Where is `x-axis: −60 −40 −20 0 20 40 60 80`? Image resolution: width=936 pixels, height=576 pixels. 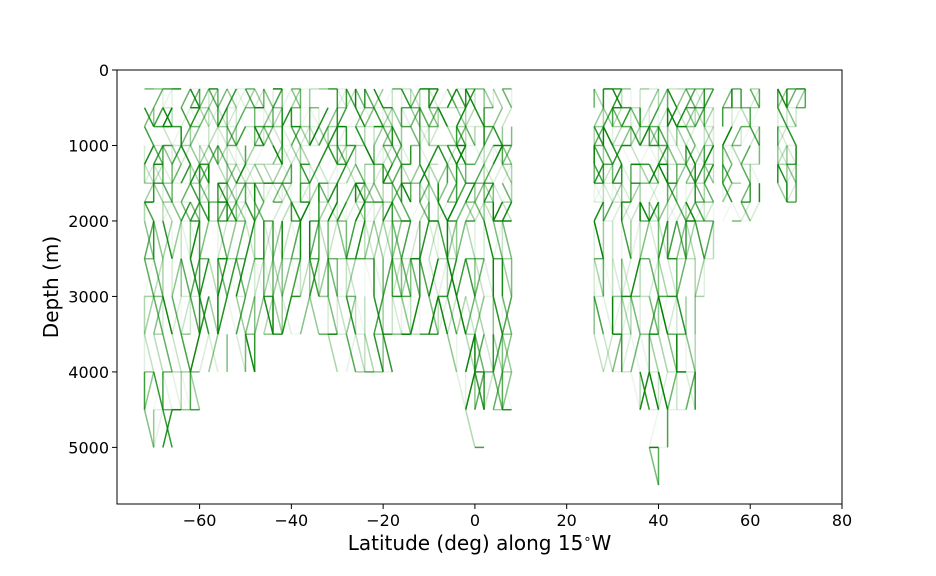
x-axis: −60 −40 −20 0 20 40 60 80 is located at coordinates (517, 517).